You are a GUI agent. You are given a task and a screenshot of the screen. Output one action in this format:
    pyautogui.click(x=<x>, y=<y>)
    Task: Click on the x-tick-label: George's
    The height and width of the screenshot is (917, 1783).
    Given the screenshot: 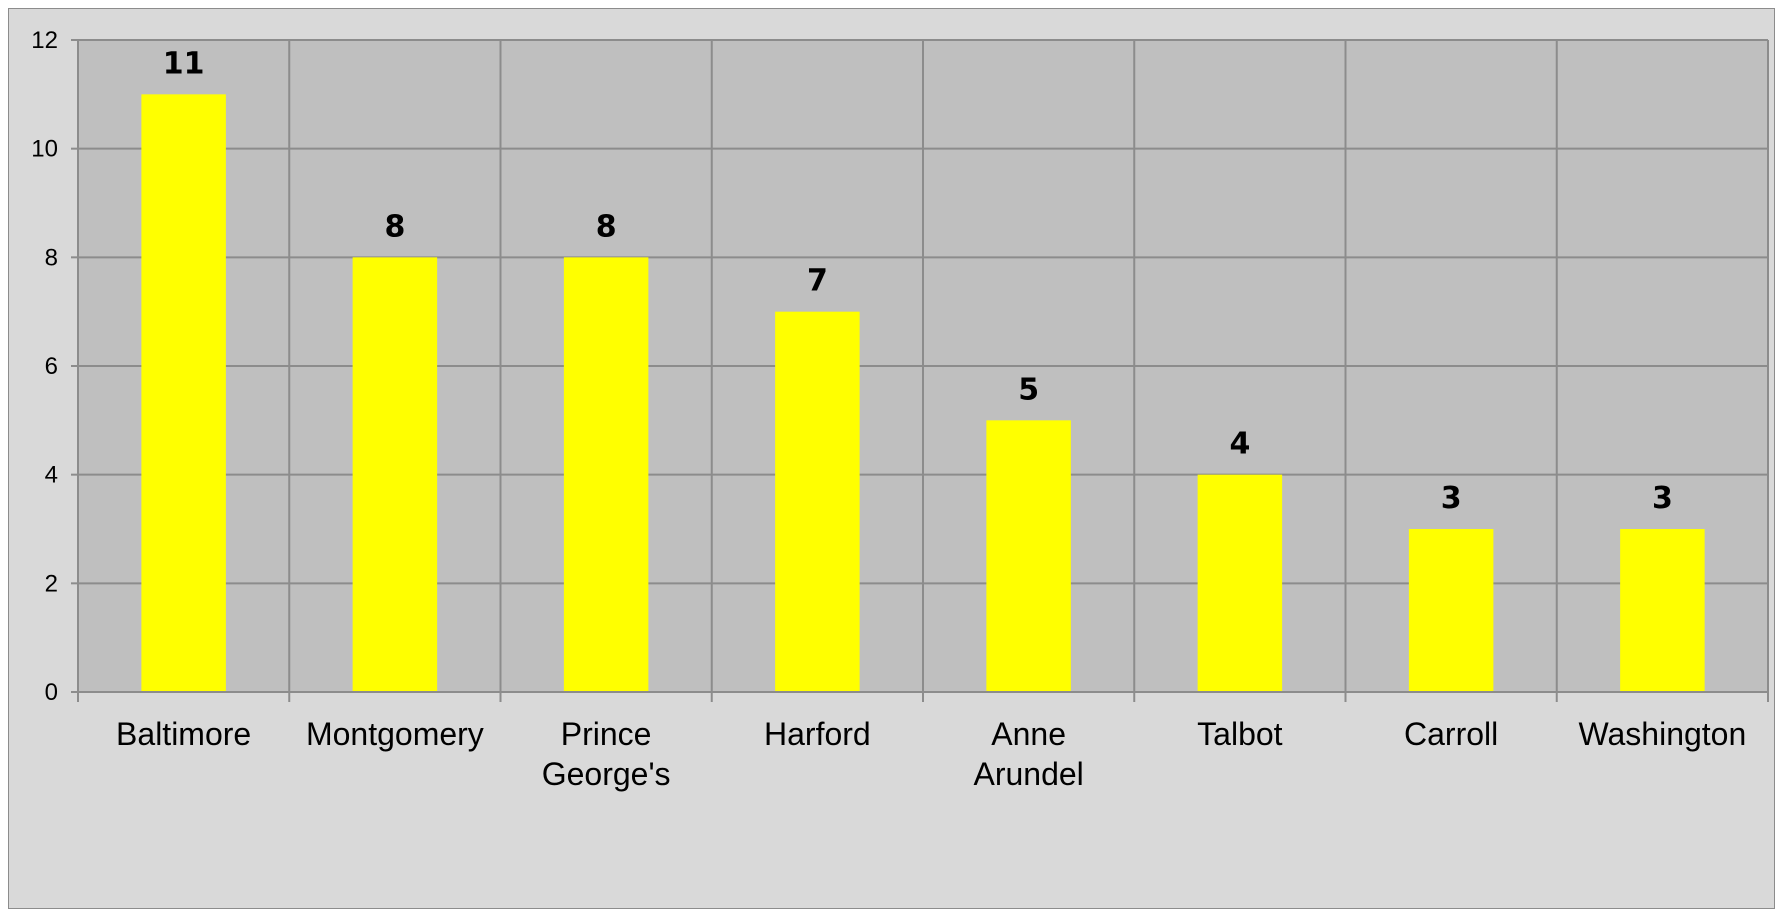 What is the action you would take?
    pyautogui.click(x=606, y=774)
    